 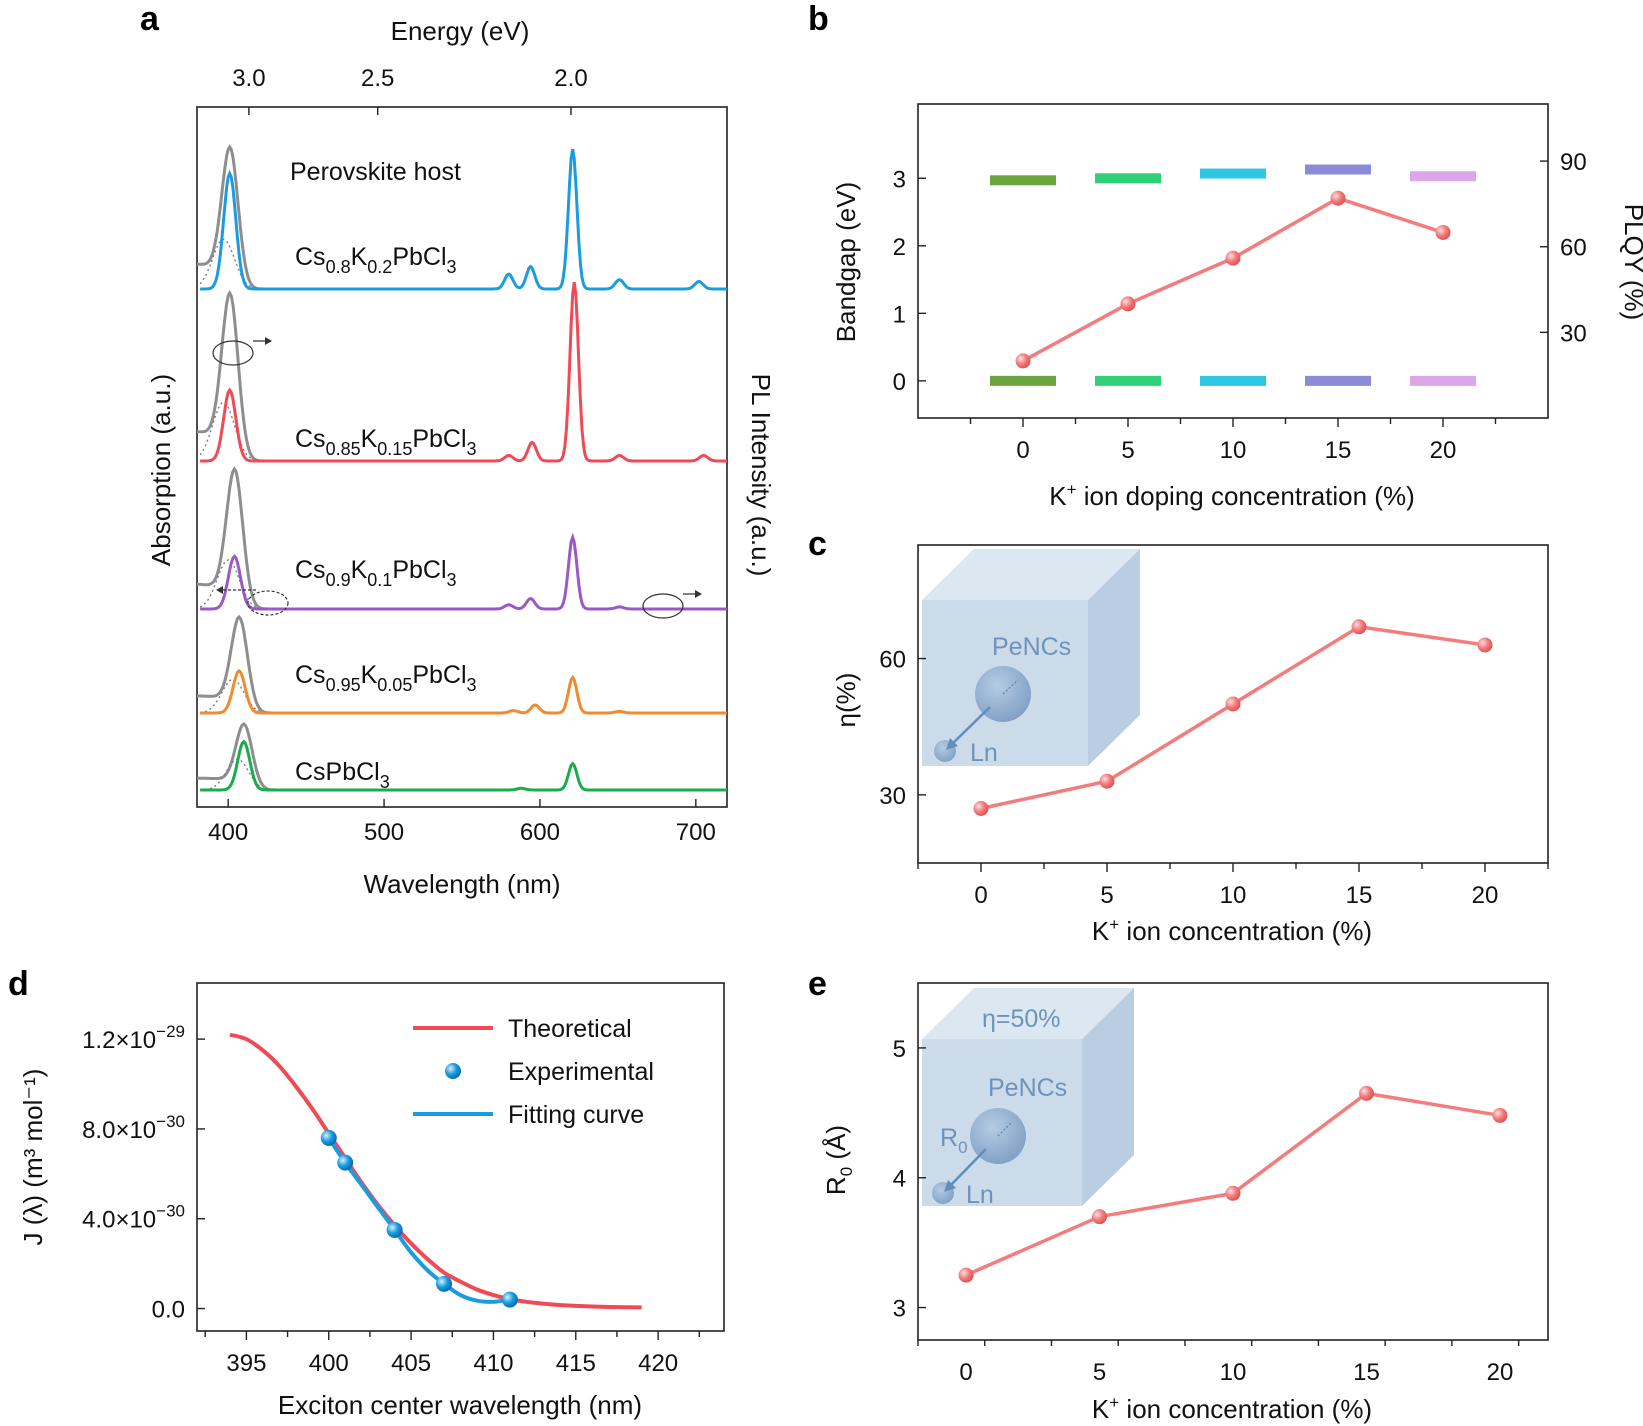 What do you see at coordinates (570, 1029) in the screenshot?
I see `legend-theoretical-label: Theoretical` at bounding box center [570, 1029].